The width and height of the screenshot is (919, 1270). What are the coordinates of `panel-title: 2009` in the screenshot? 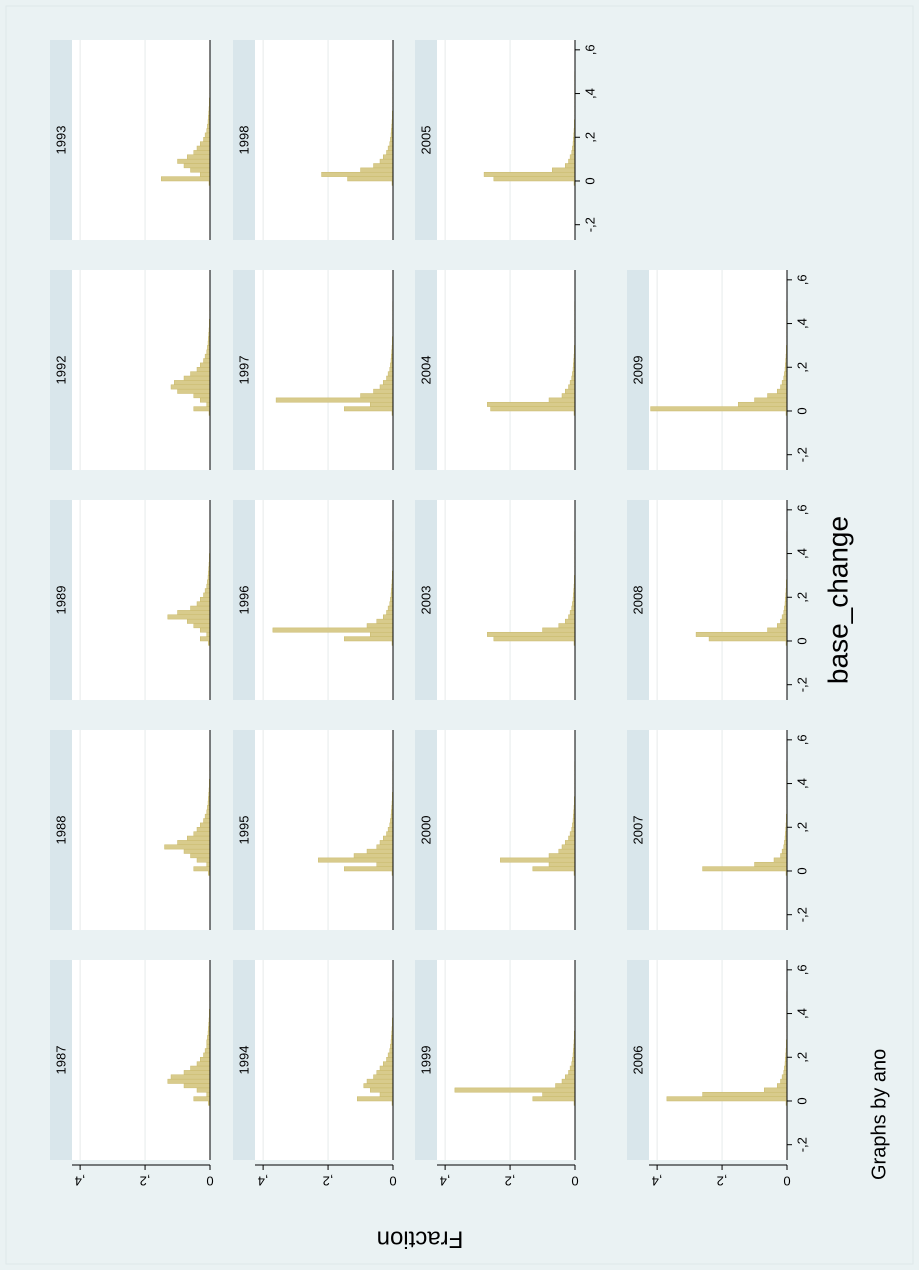 It's located at (637, 370).